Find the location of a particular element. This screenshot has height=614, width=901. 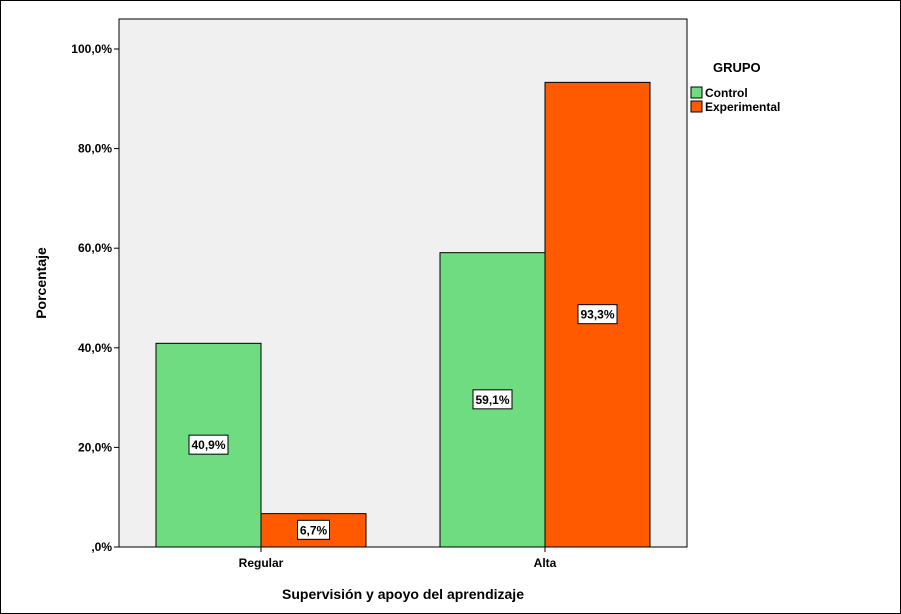

legend-label-control: Control is located at coordinates (726, 93).